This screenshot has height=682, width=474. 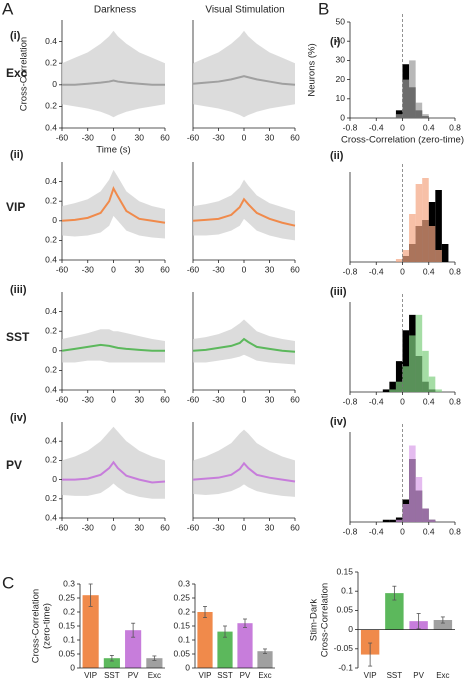 What do you see at coordinates (376, 127) in the screenshot?
I see `x-tick-label: -0.4` at bounding box center [376, 127].